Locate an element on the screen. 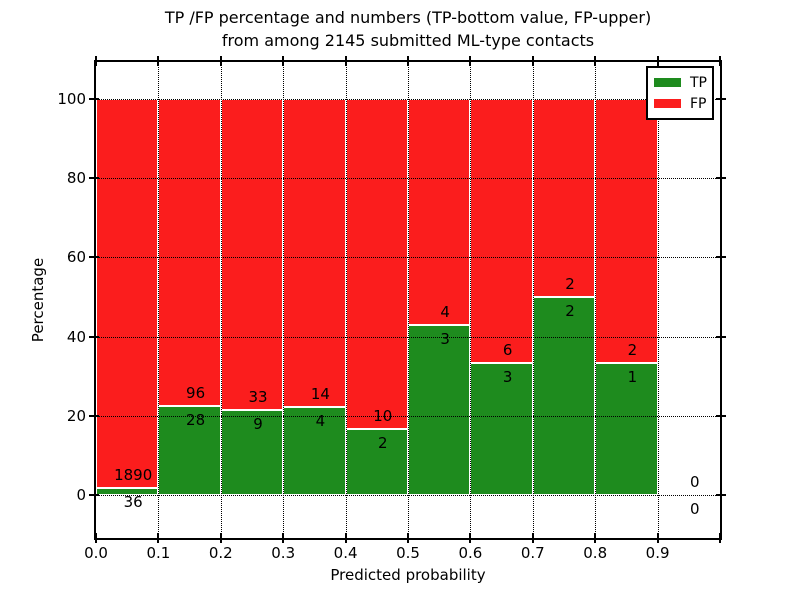 The height and width of the screenshot is (600, 800). bar-count-label-fp: 14 is located at coordinates (320, 394).